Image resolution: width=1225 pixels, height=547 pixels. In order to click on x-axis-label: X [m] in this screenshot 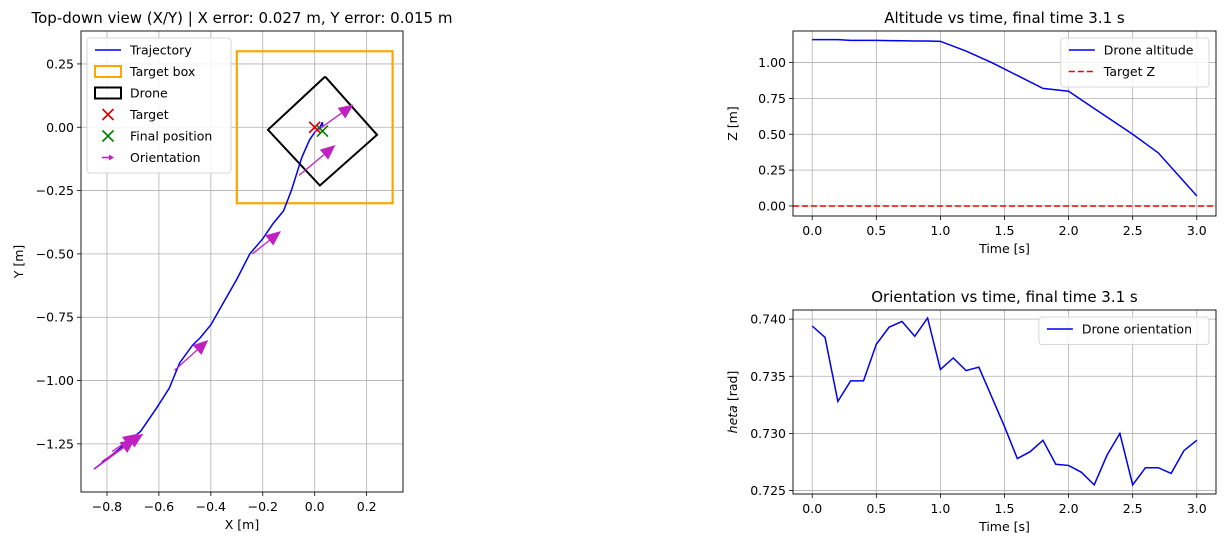, I will do `click(242, 524)`.